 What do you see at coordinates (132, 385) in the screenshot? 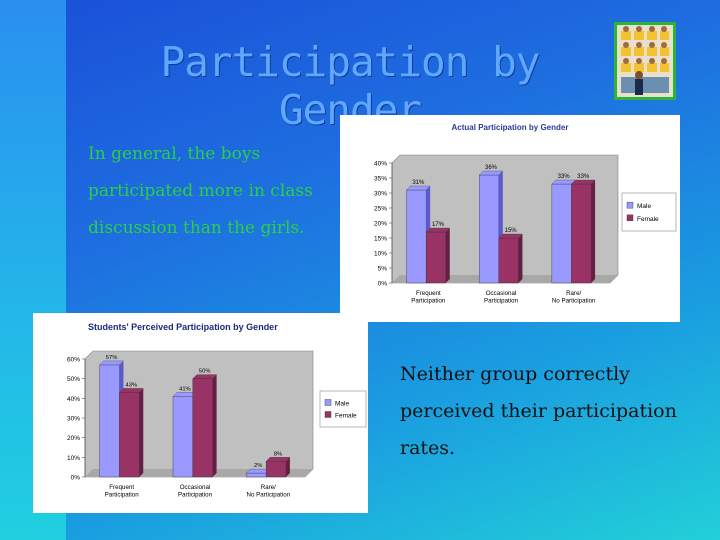
I see `data-label: 43%` at bounding box center [132, 385].